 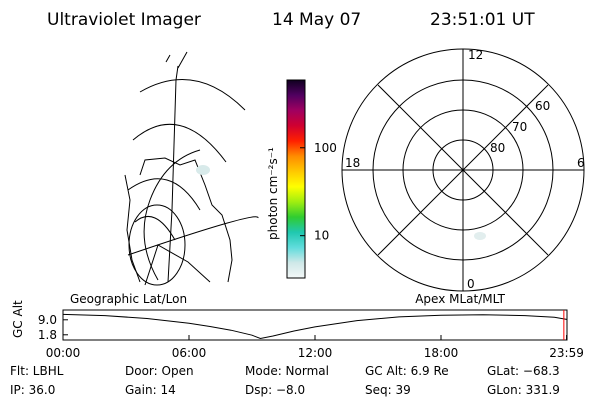 What do you see at coordinates (325, 148) in the screenshot?
I see `colorbar-tick-label: 100` at bounding box center [325, 148].